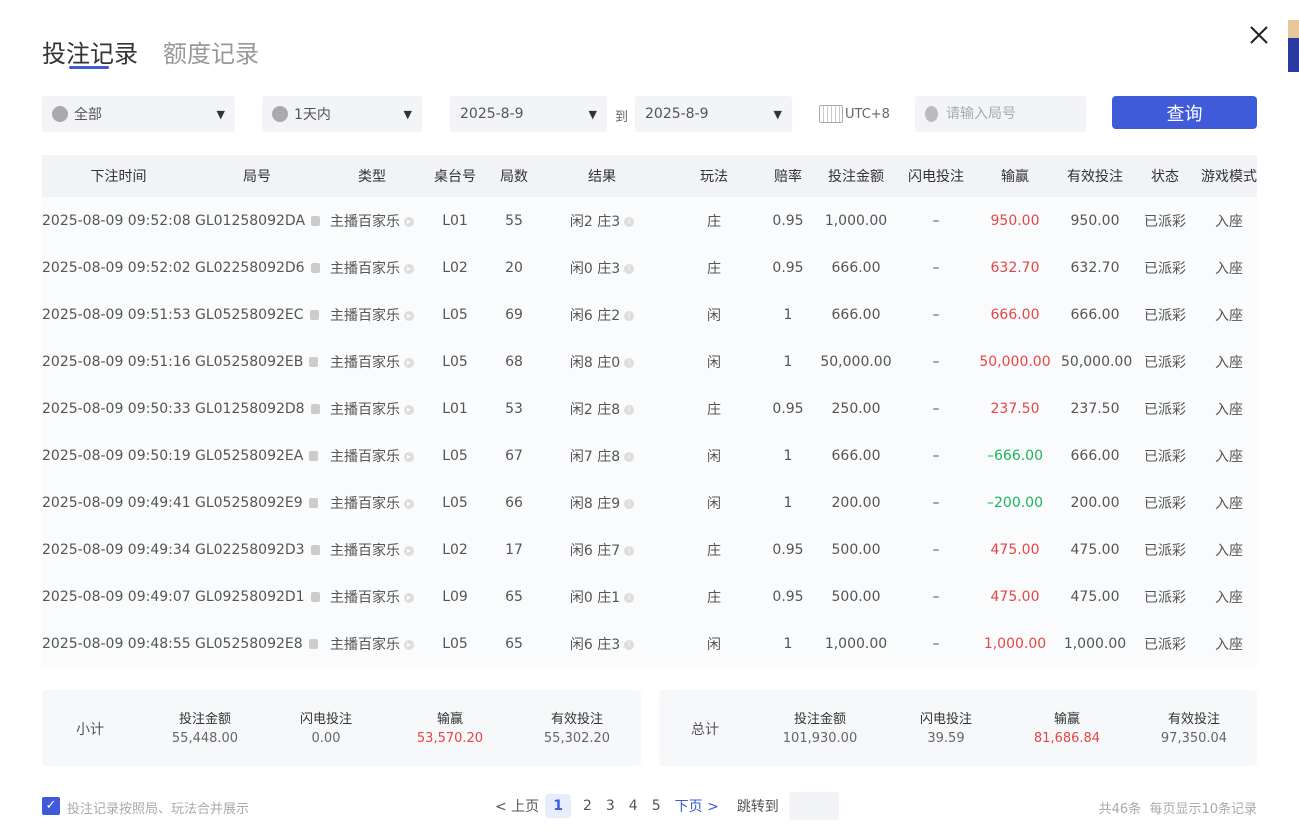 The height and width of the screenshot is (831, 1299). I want to click on subtotal-label: 小计, so click(90, 730).